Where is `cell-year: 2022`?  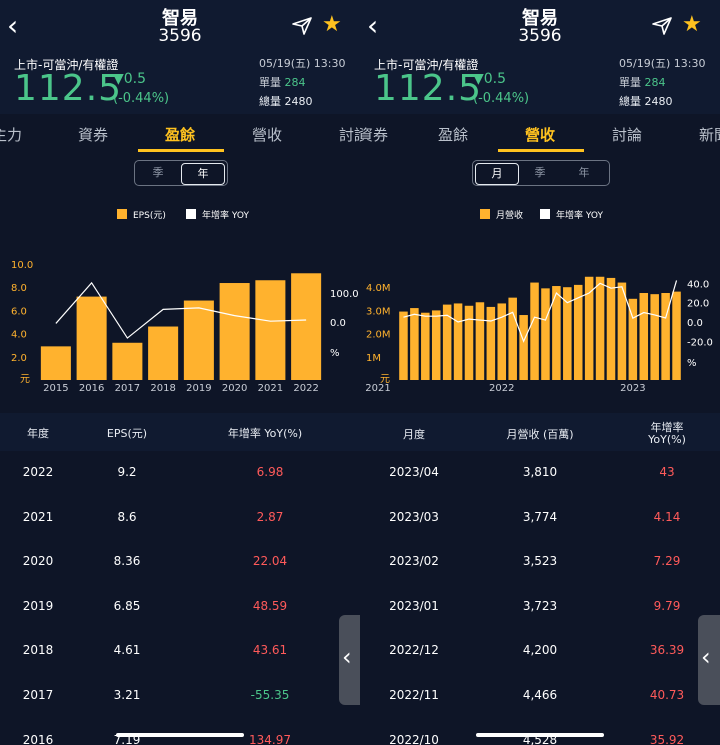
cell-year: 2022 is located at coordinates (38, 472).